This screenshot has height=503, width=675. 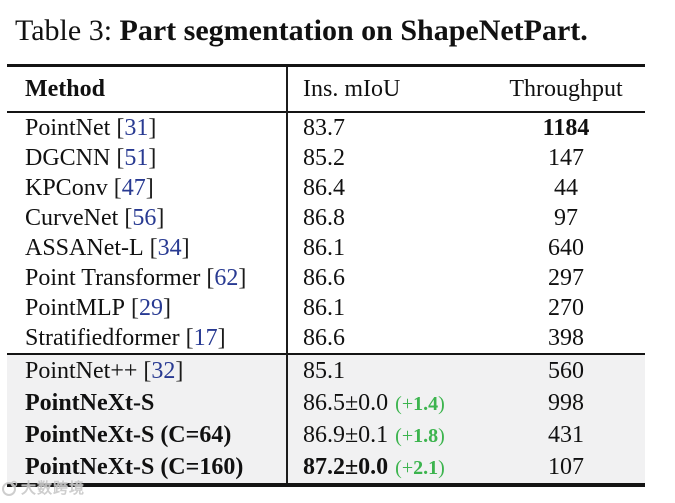 I want to click on method-cell: PointNeXt-S, so click(x=90, y=402).